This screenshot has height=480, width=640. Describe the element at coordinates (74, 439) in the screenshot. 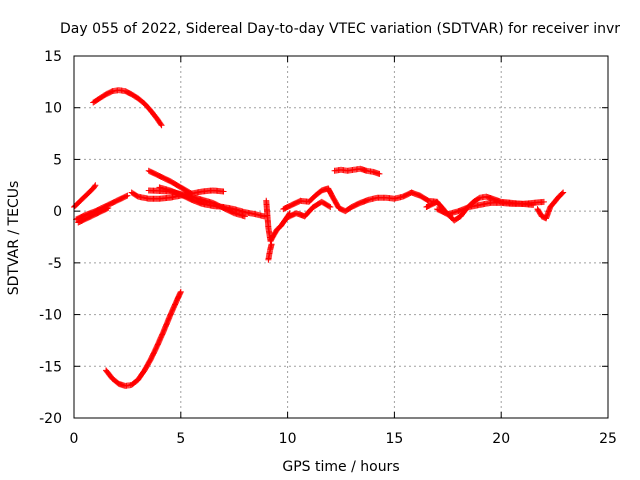

I see `x-tick-label: 0` at that location.